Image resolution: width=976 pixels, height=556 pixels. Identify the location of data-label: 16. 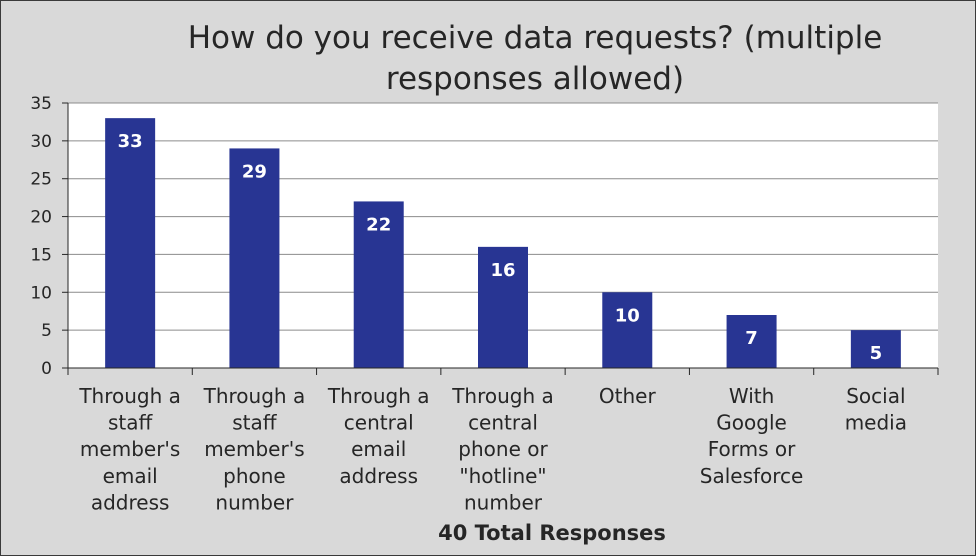
(502, 270).